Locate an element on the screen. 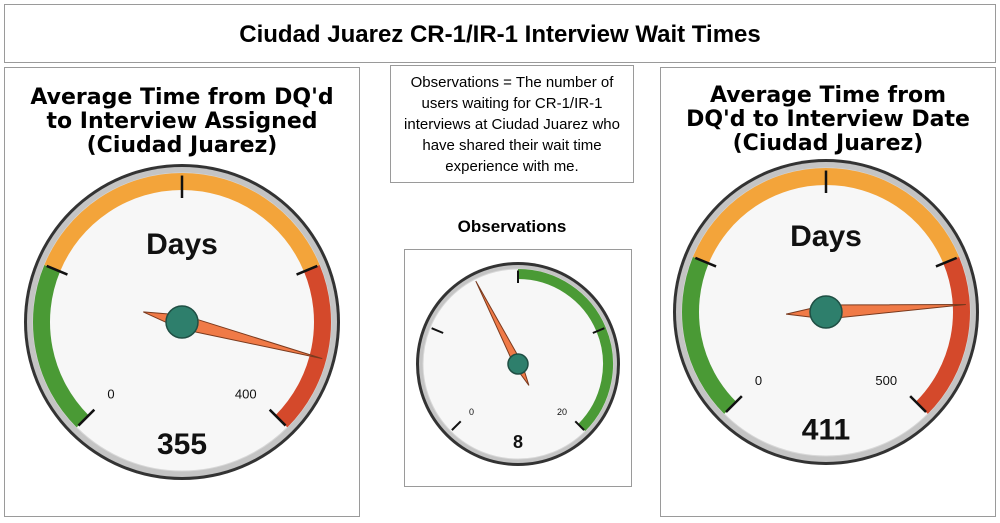 The width and height of the screenshot is (1000, 523). observations-gauge-hub is located at coordinates (518, 364).